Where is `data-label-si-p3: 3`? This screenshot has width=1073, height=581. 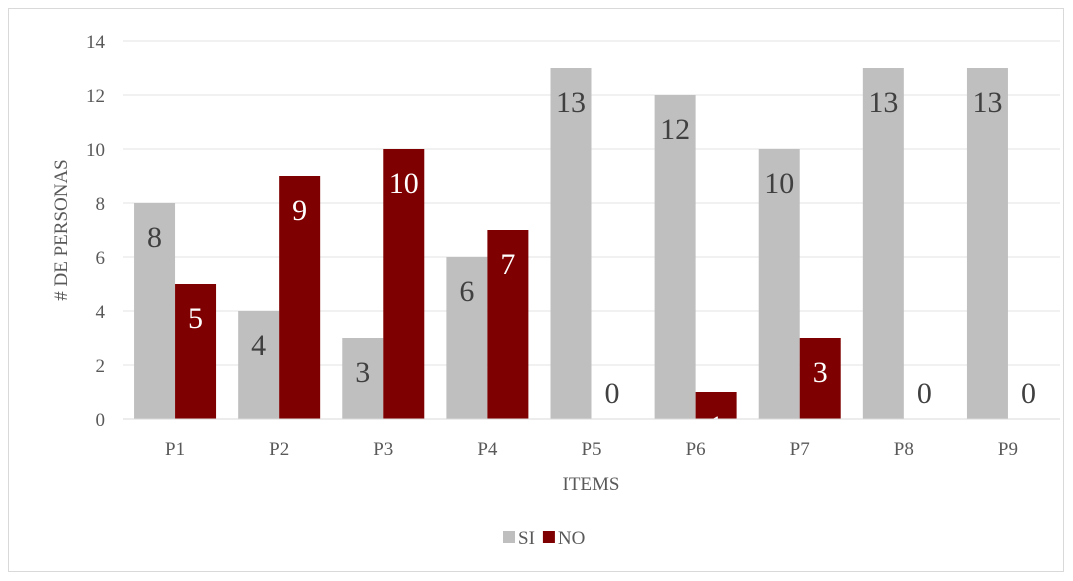
data-label-si-p3: 3 is located at coordinates (362, 372).